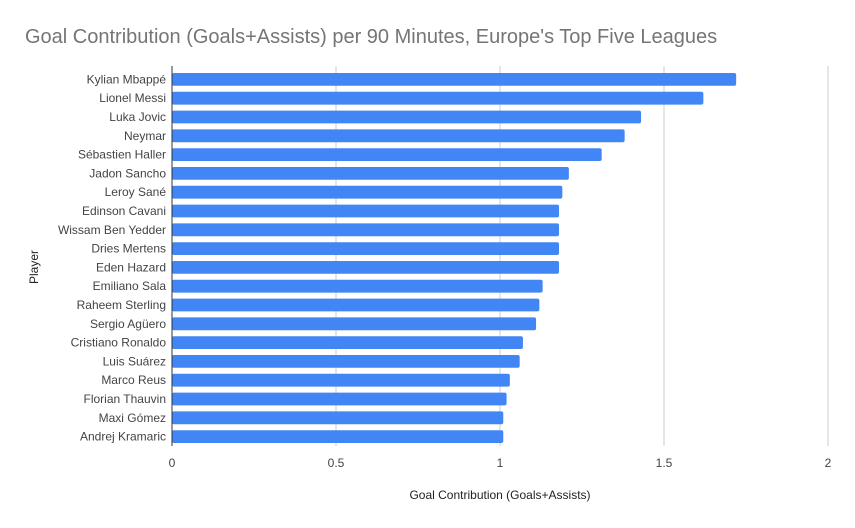  I want to click on category-label: Emiliano Sala, so click(130, 286).